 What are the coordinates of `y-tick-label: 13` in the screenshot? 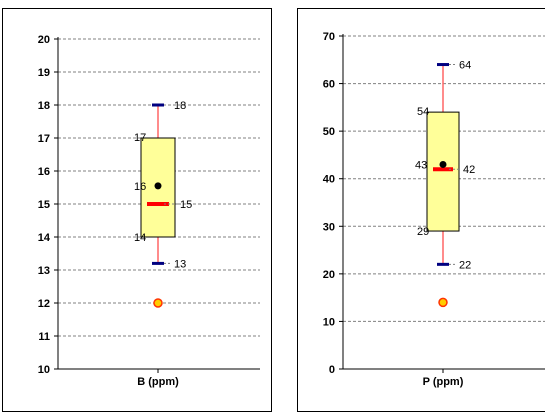 It's located at (44, 271).